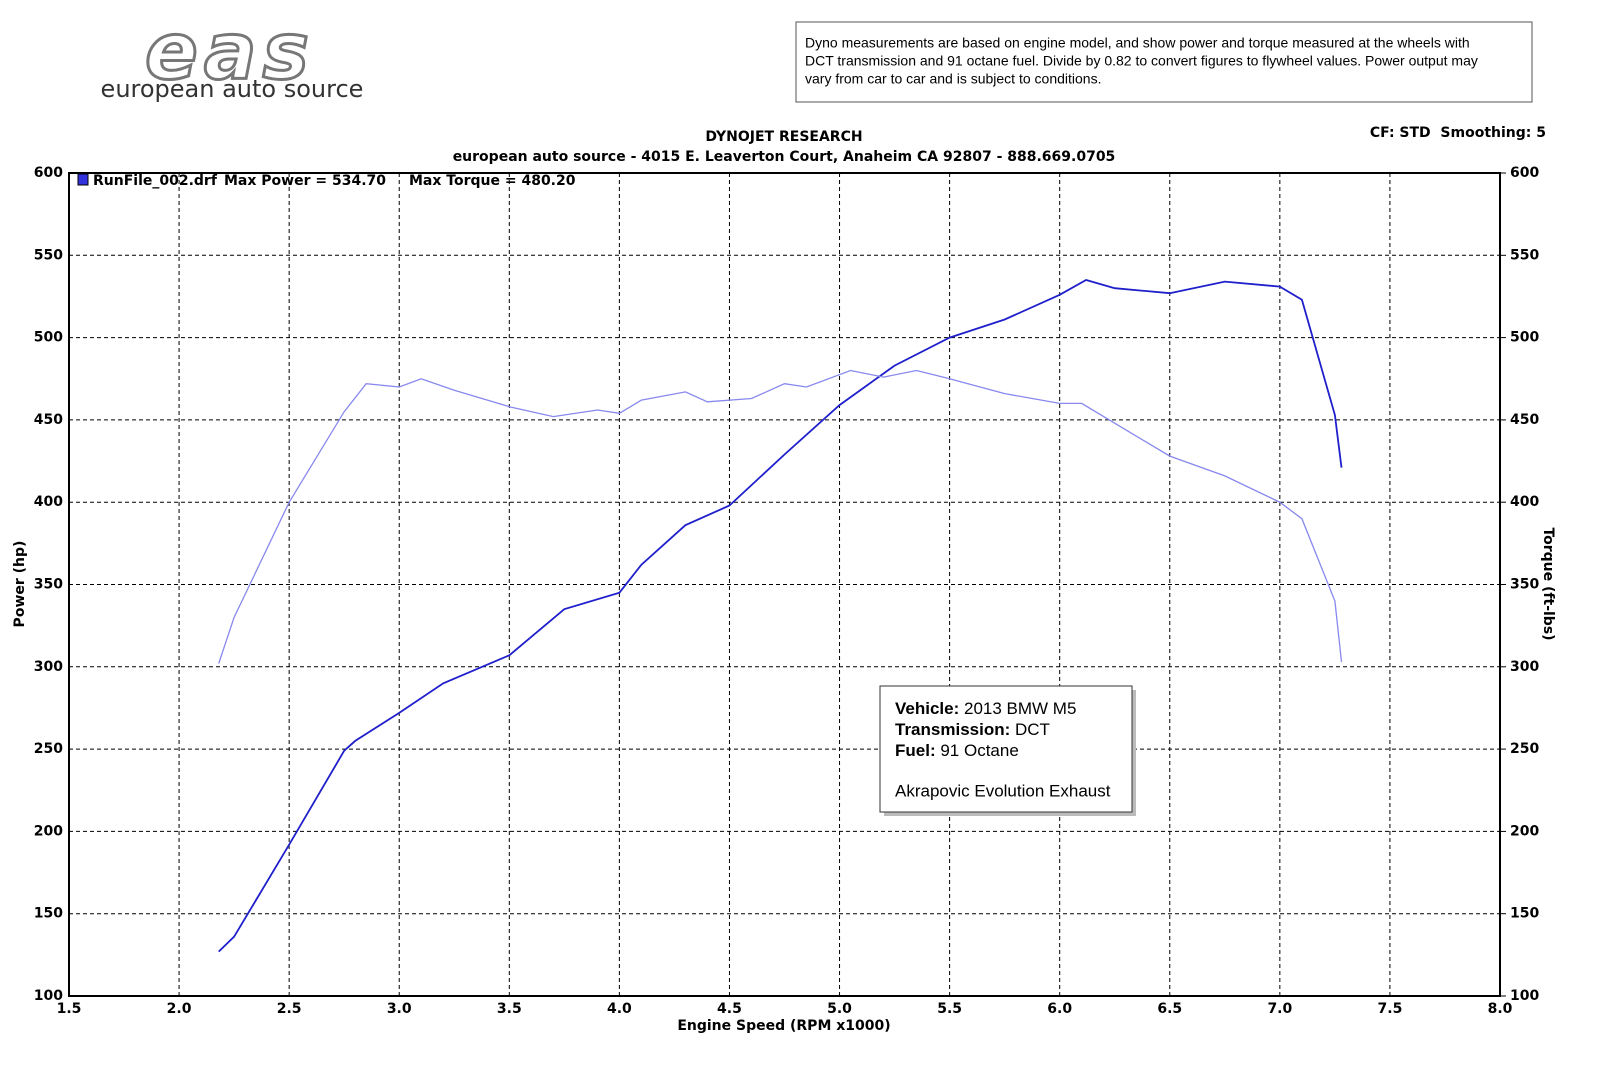 This screenshot has width=1600, height=1071. Describe the element at coordinates (1524, 502) in the screenshot. I see `y2-tick-label: 400` at that location.